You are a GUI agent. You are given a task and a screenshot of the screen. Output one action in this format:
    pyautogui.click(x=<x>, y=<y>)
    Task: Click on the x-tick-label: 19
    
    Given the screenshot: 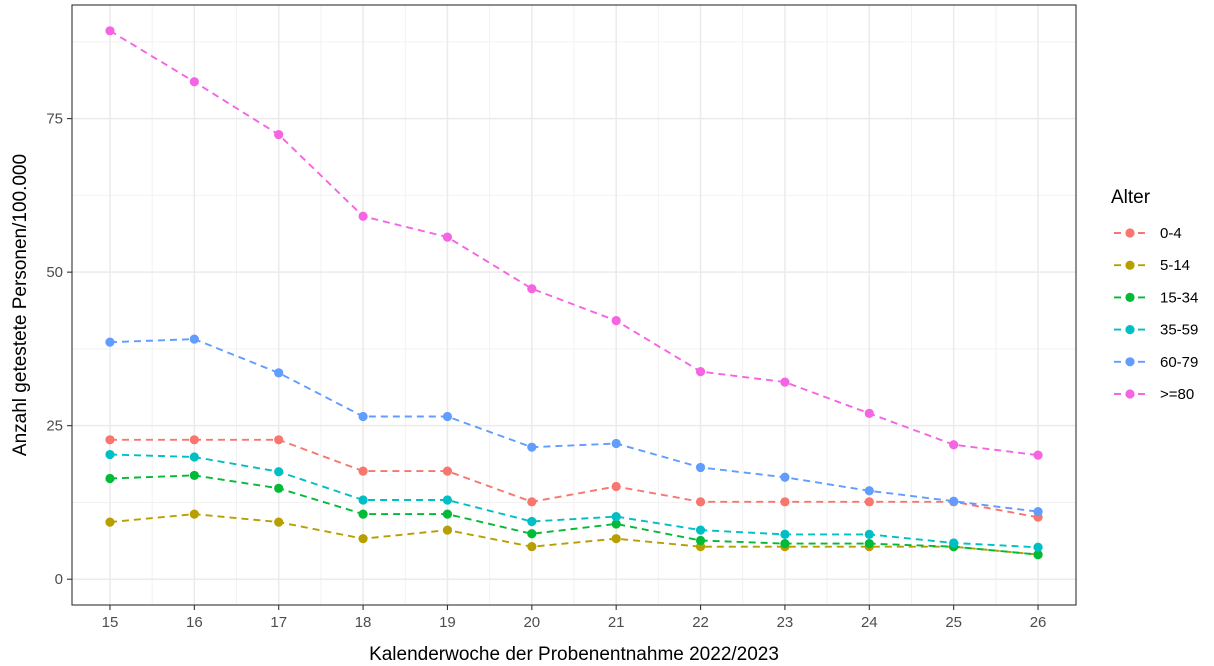 What is the action you would take?
    pyautogui.click(x=447, y=622)
    